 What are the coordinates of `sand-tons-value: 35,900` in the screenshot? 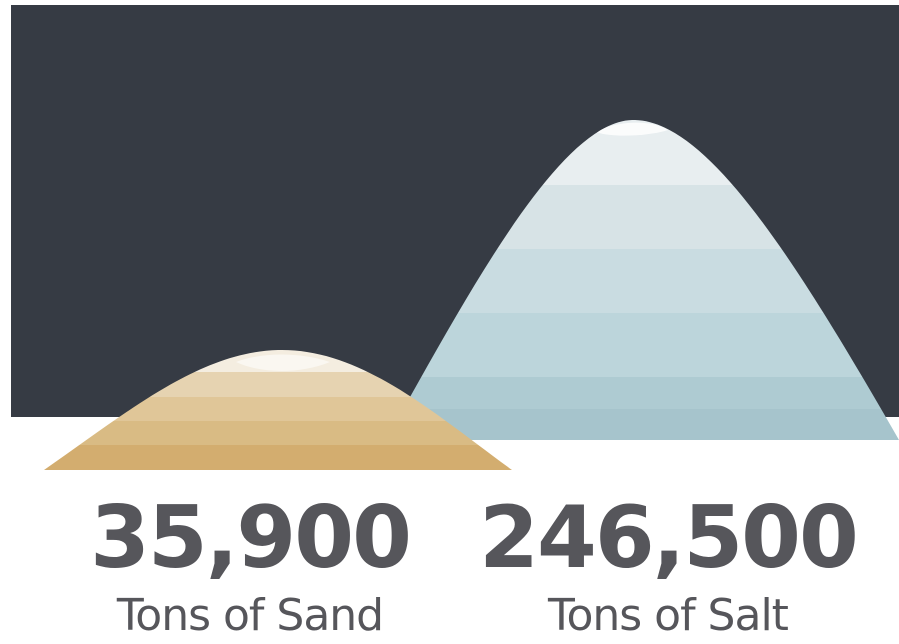 It's located at (251, 538).